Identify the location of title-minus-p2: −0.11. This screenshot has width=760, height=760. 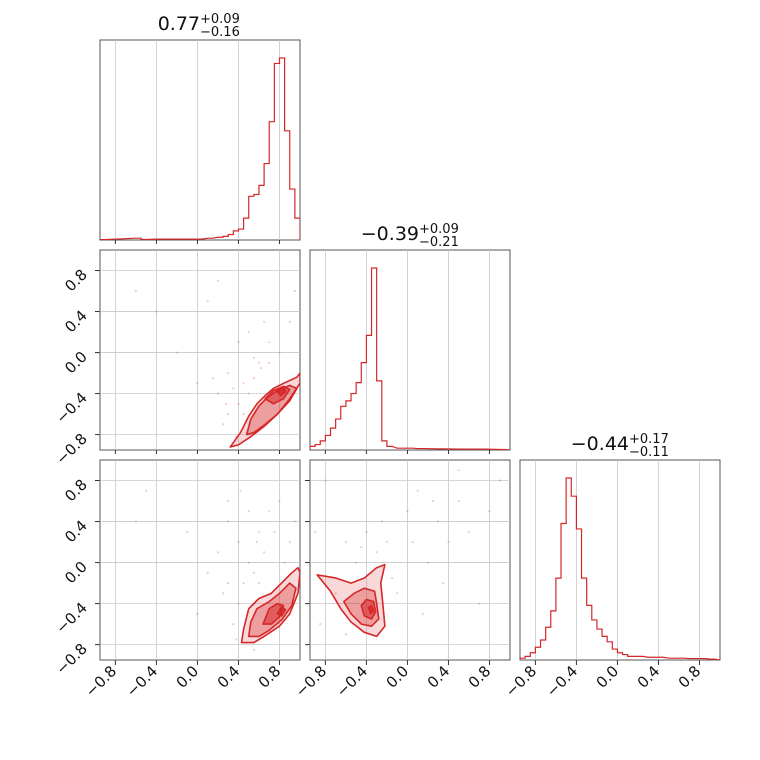
(649, 452).